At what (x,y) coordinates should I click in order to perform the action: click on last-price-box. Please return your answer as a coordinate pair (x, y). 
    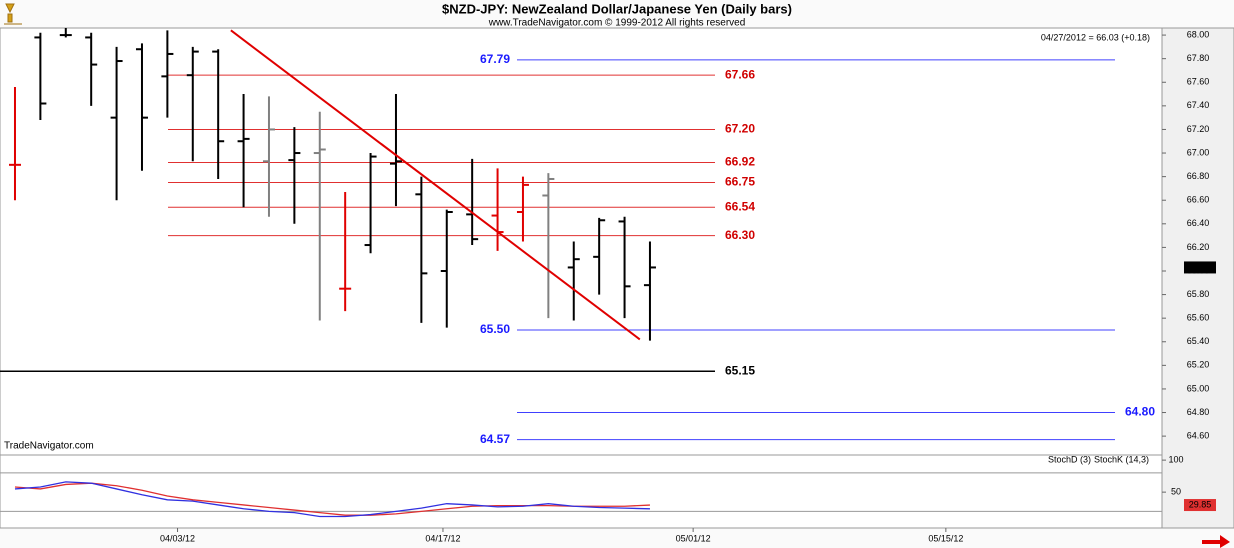
    Looking at the image, I should click on (1200, 267).